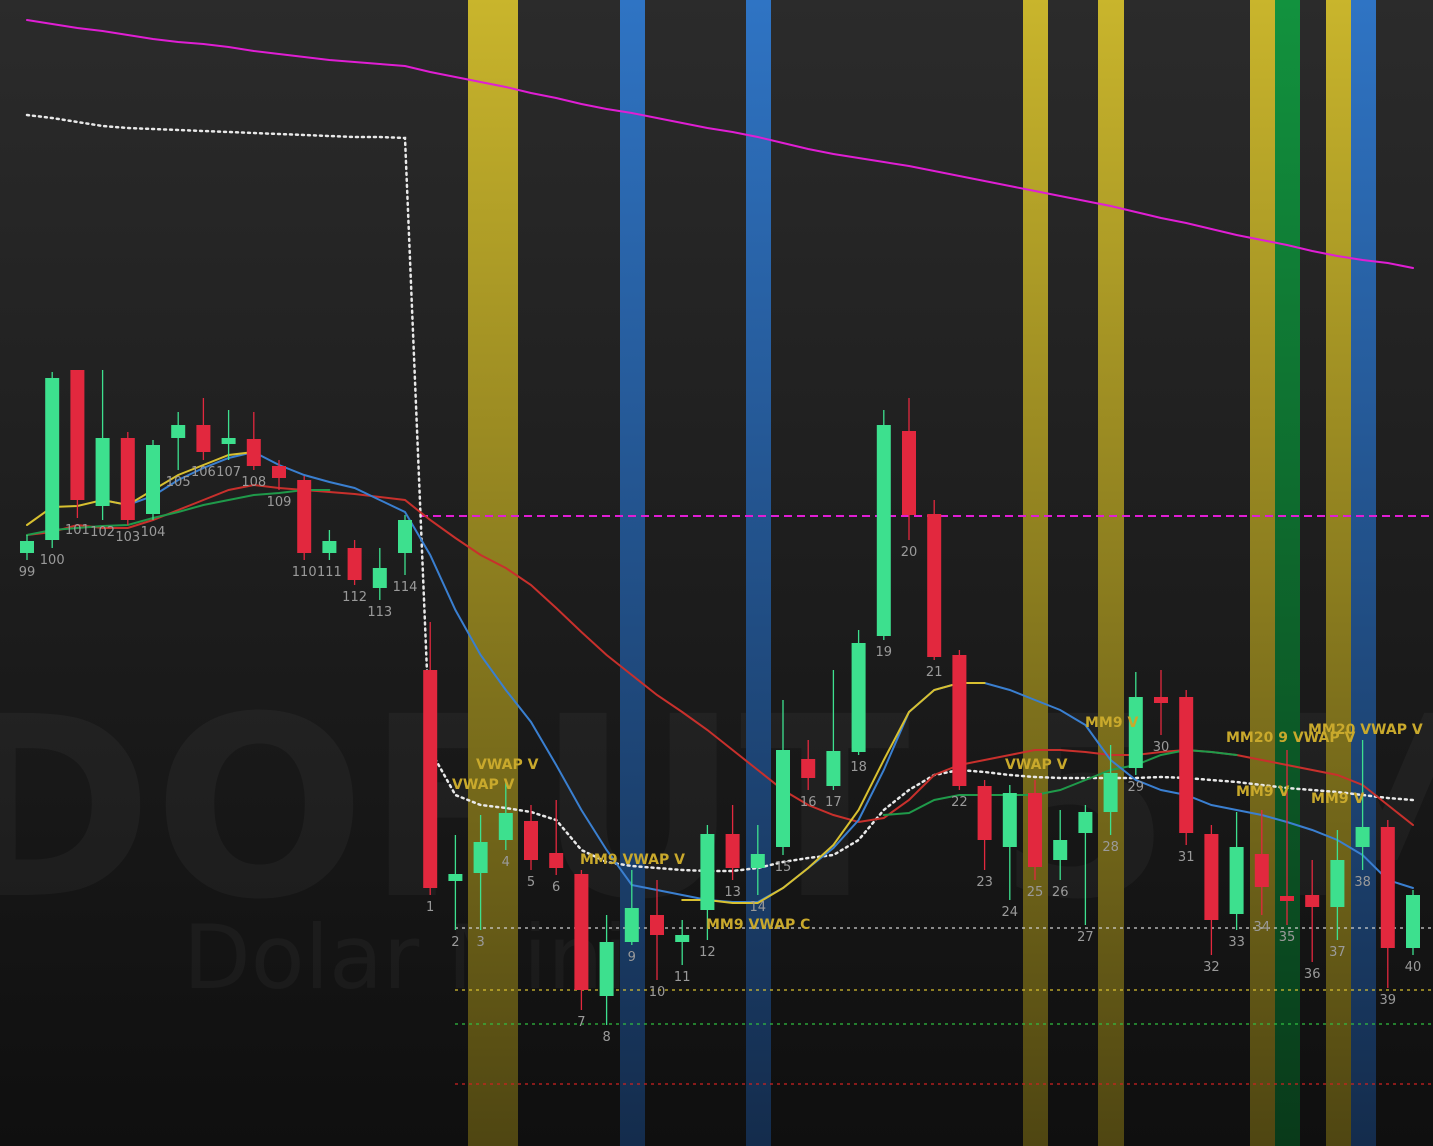 The width and height of the screenshot is (1433, 1146). What do you see at coordinates (1060, 892) in the screenshot?
I see `candle-label: 26` at bounding box center [1060, 892].